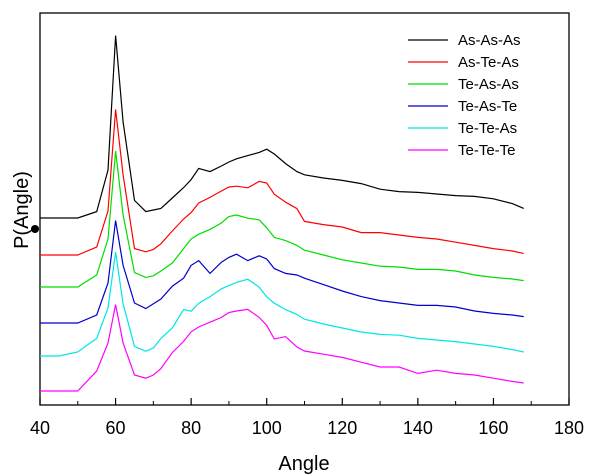 The height and width of the screenshot is (476, 589). What do you see at coordinates (342, 428) in the screenshot?
I see `x-tick-label: 120` at bounding box center [342, 428].